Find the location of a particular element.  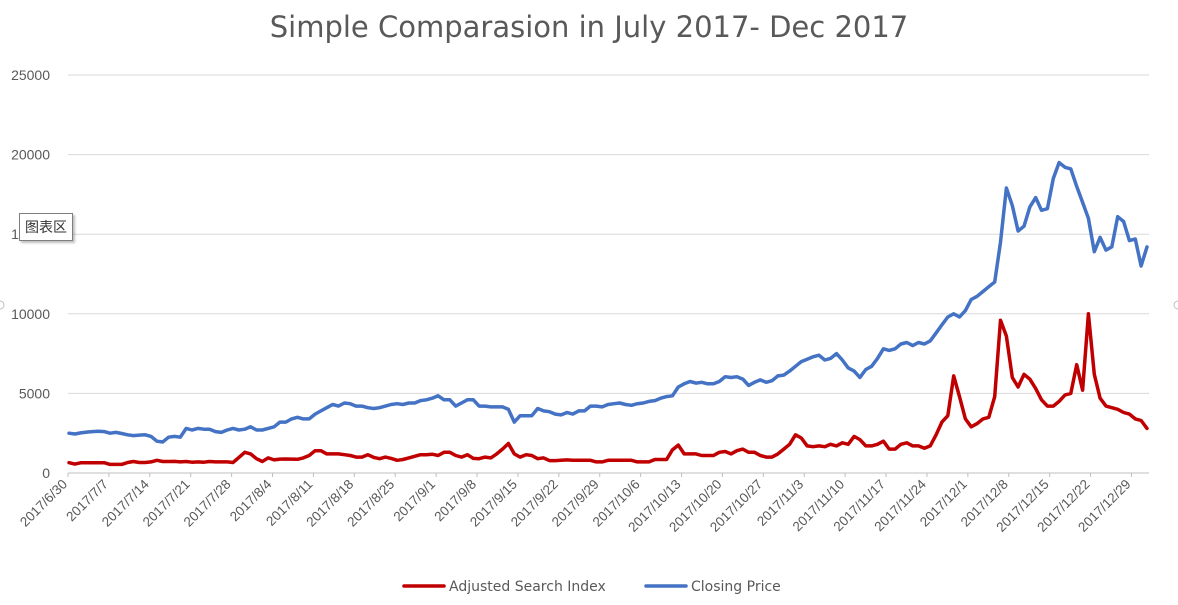

chart-area-tooltip: 图表区 is located at coordinates (46, 227).